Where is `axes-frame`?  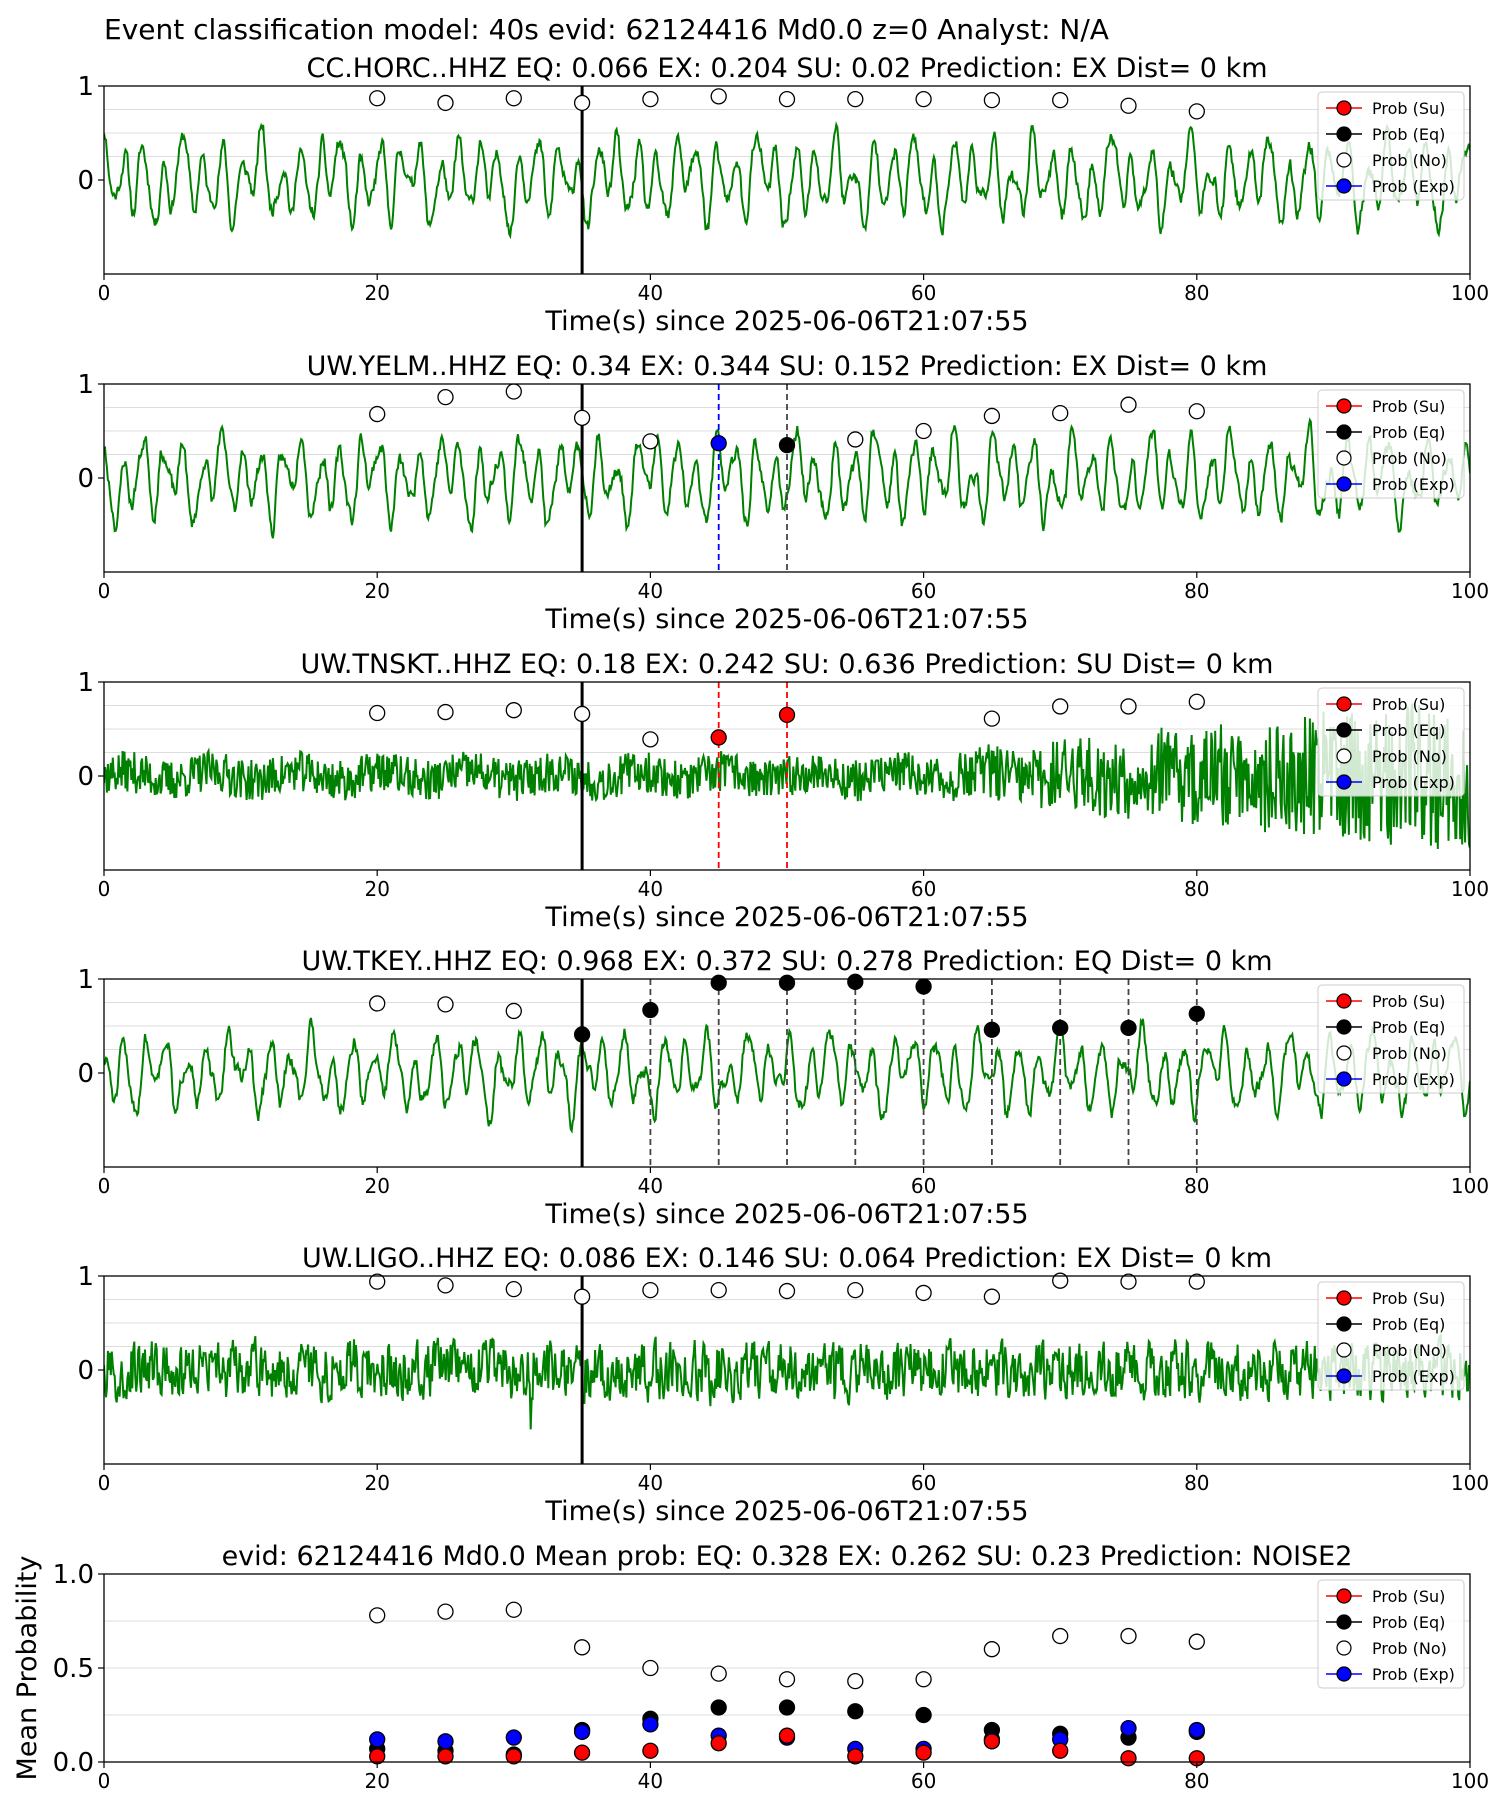
axes-frame is located at coordinates (787, 180).